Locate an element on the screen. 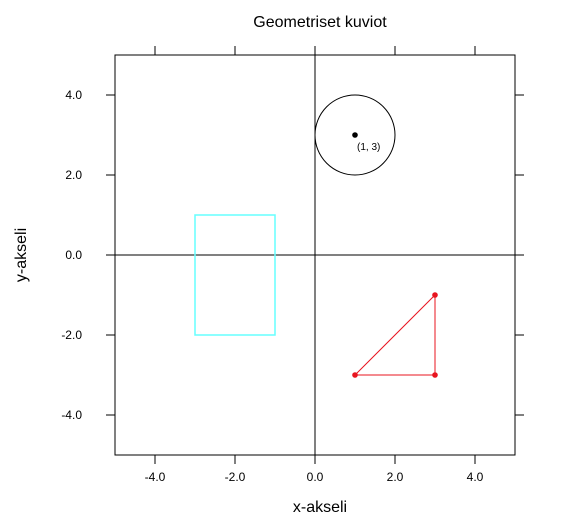  y-axis-title: y-akseli is located at coordinates (21, 255).